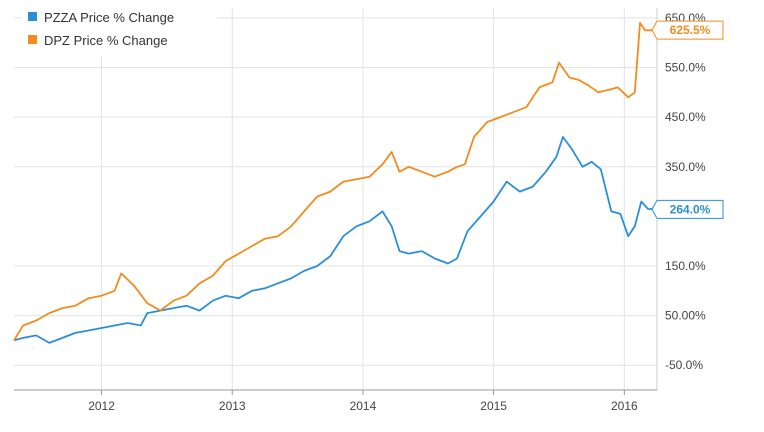 The height and width of the screenshot is (432, 764). What do you see at coordinates (685, 68) in the screenshot?
I see `y-tick-label: 550.0%` at bounding box center [685, 68].